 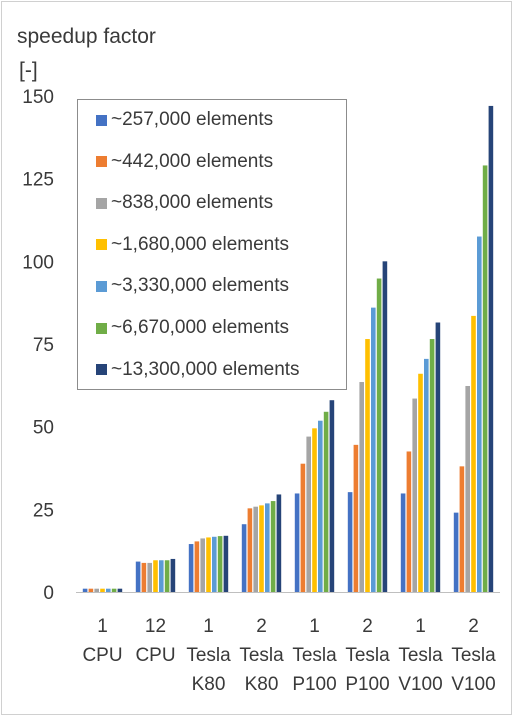 I want to click on legend-label: ~442,000 elements, so click(x=192, y=161).